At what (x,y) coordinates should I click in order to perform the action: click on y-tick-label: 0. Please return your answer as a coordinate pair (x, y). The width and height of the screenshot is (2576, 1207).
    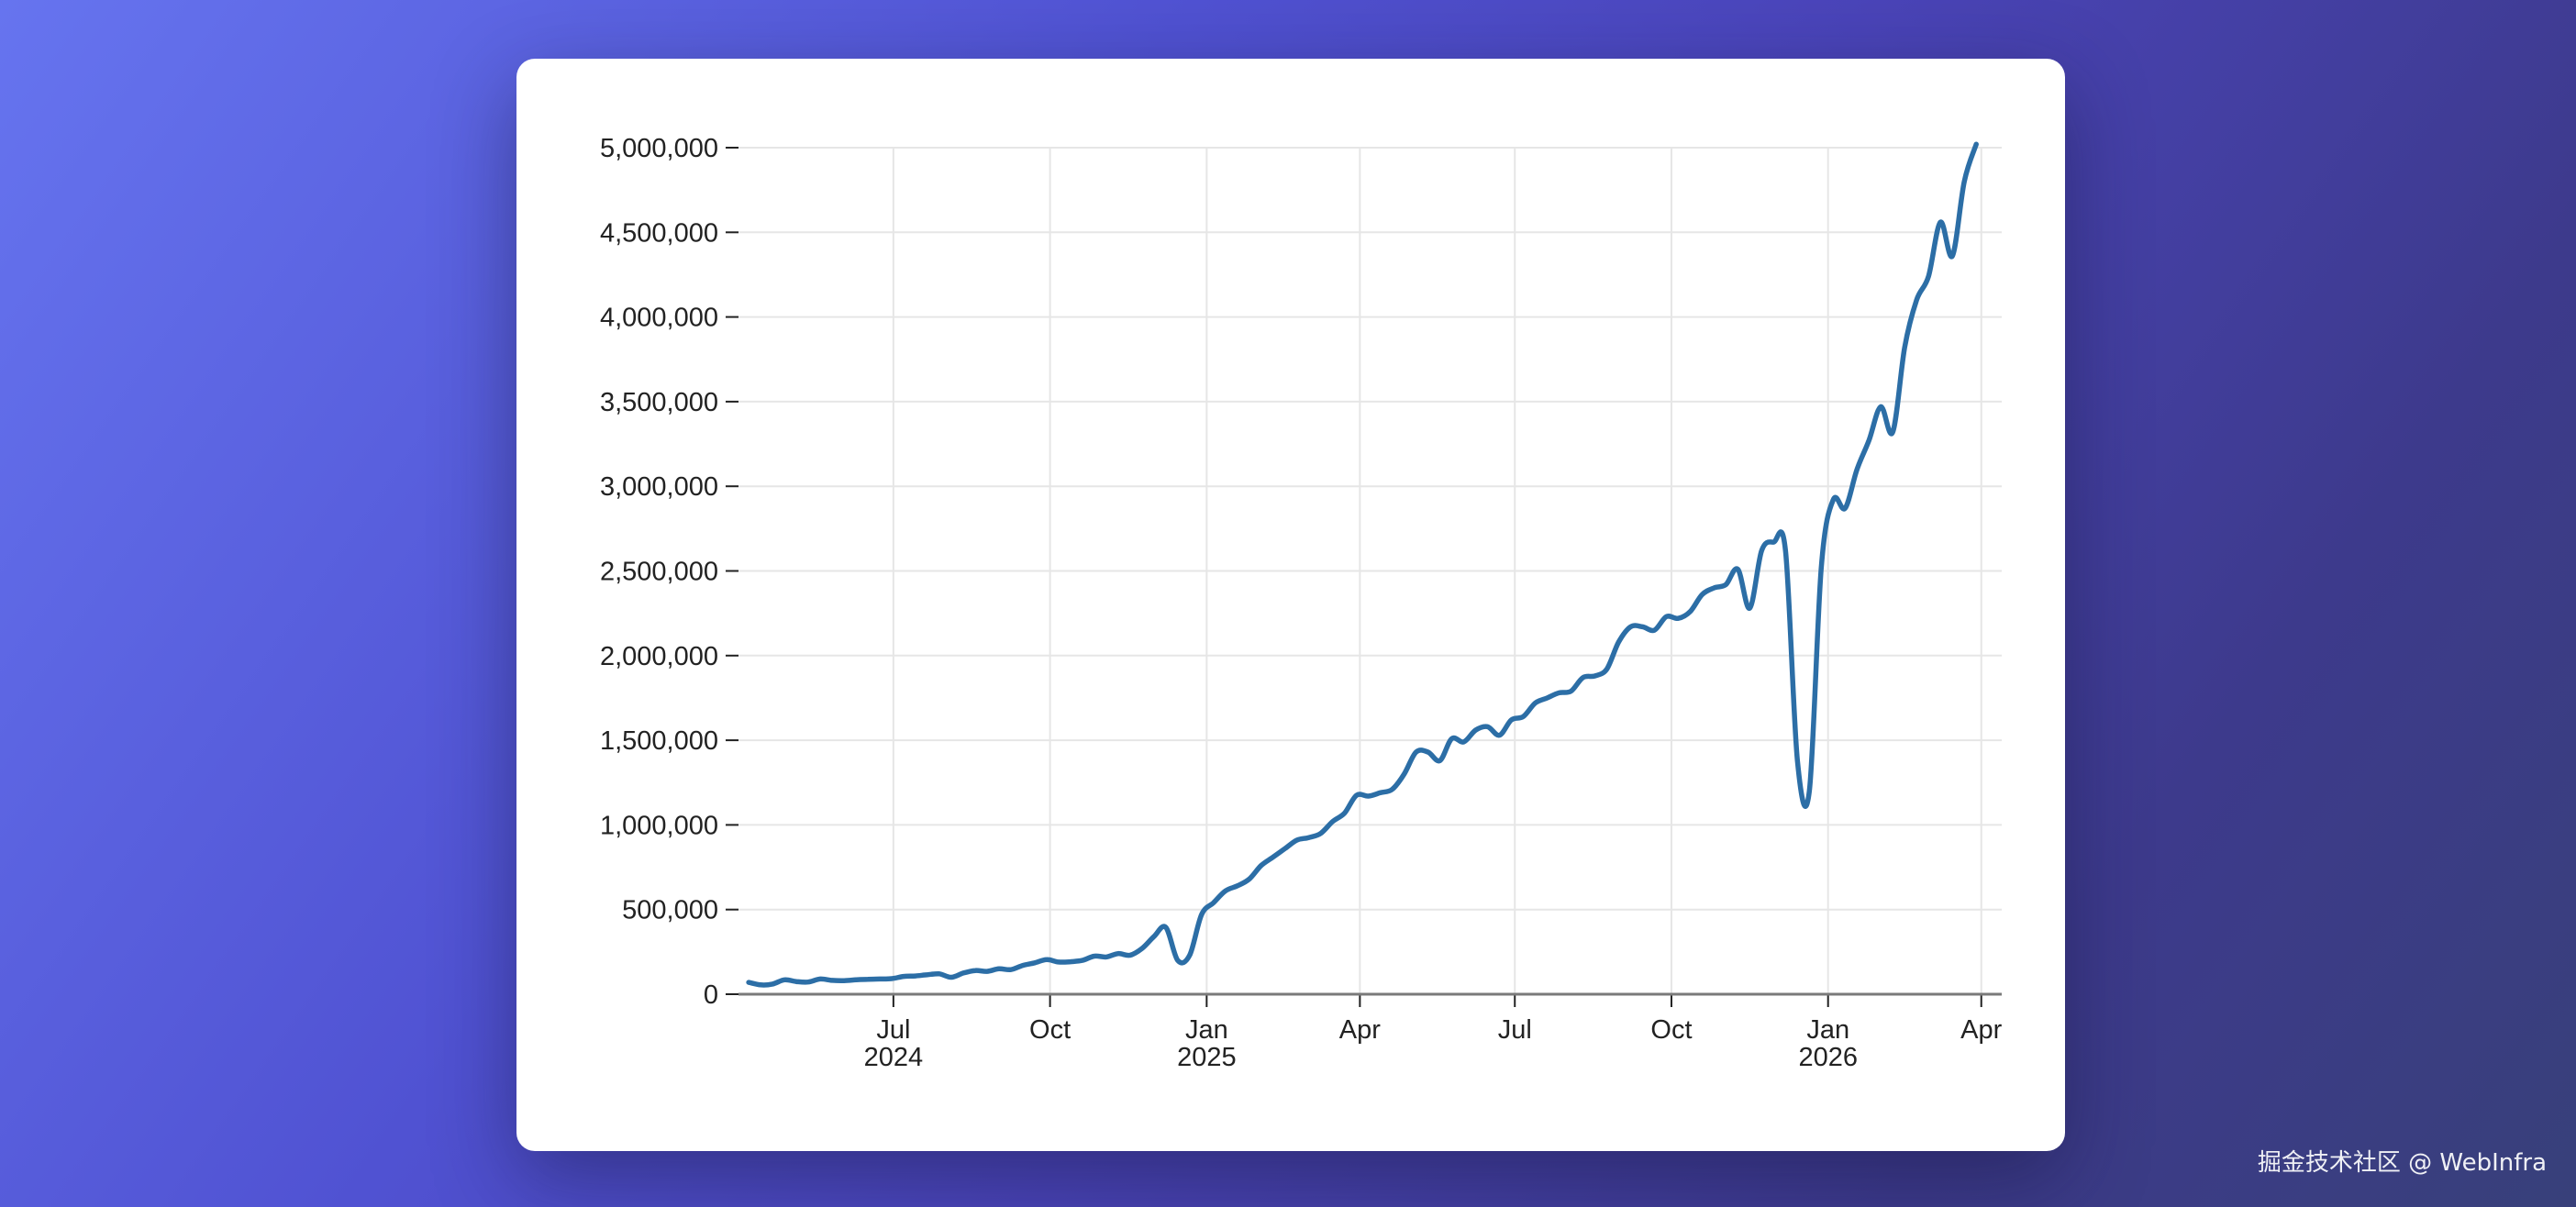
    Looking at the image, I should click on (711, 995).